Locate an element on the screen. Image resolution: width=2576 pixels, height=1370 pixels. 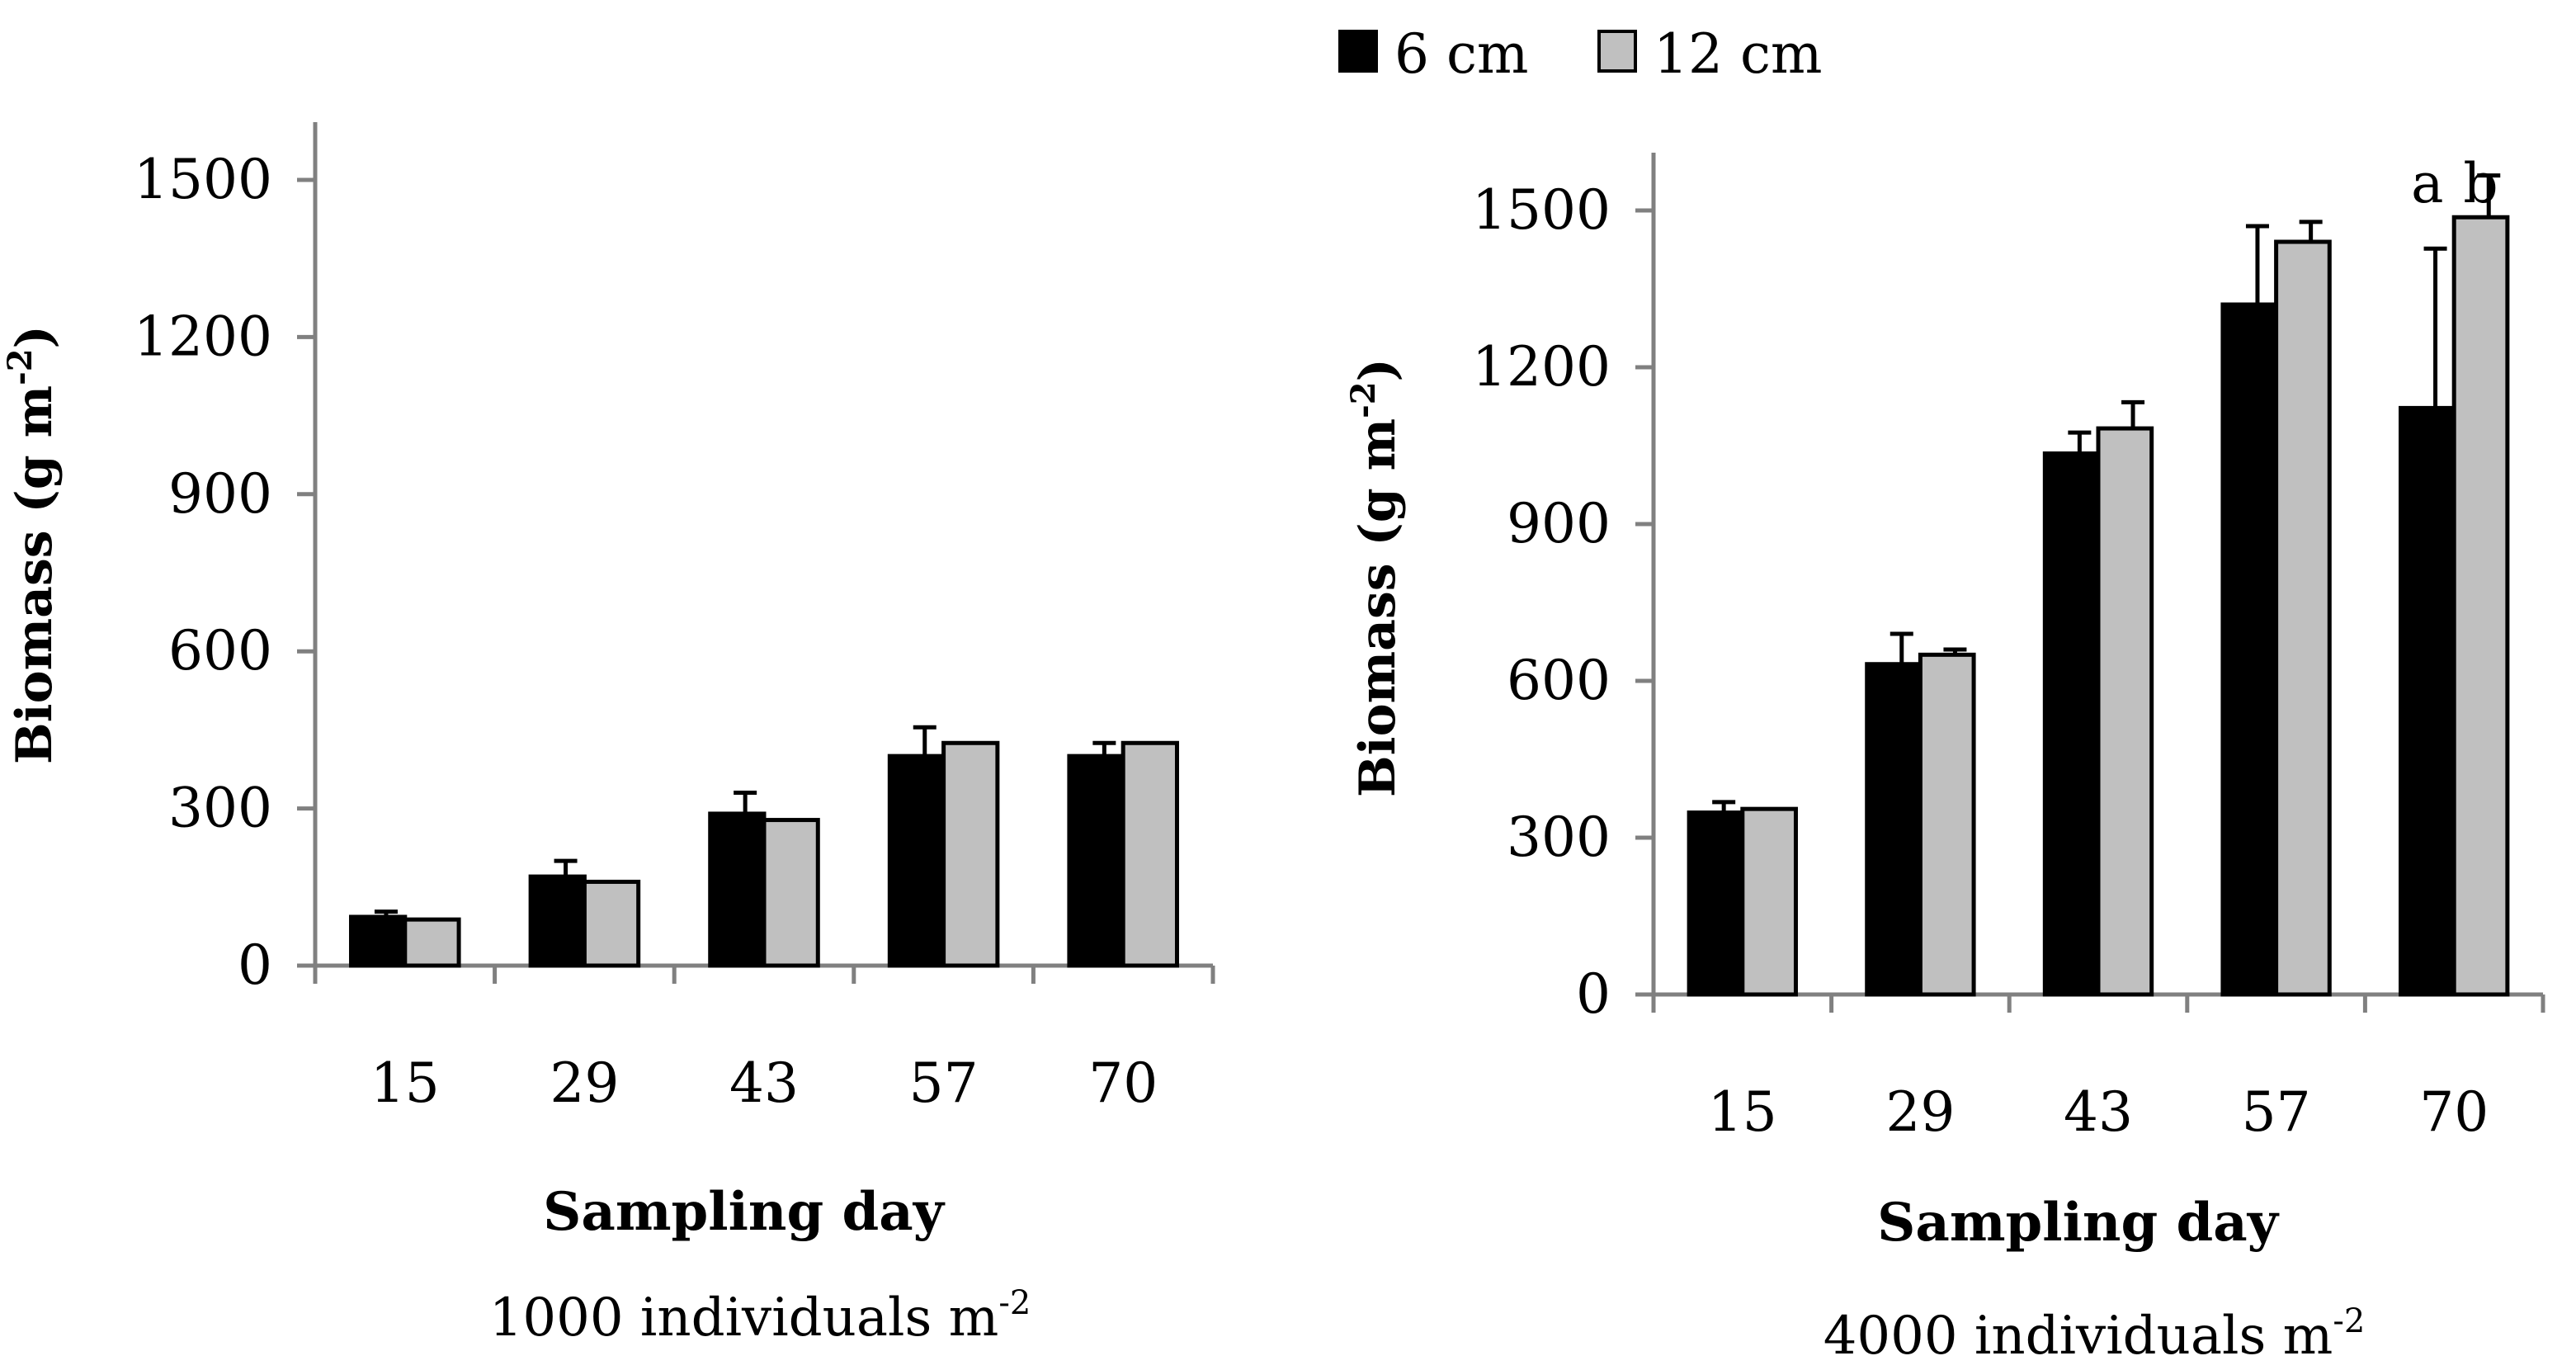
legend-label-6cm: 6 cm is located at coordinates (1461, 54).